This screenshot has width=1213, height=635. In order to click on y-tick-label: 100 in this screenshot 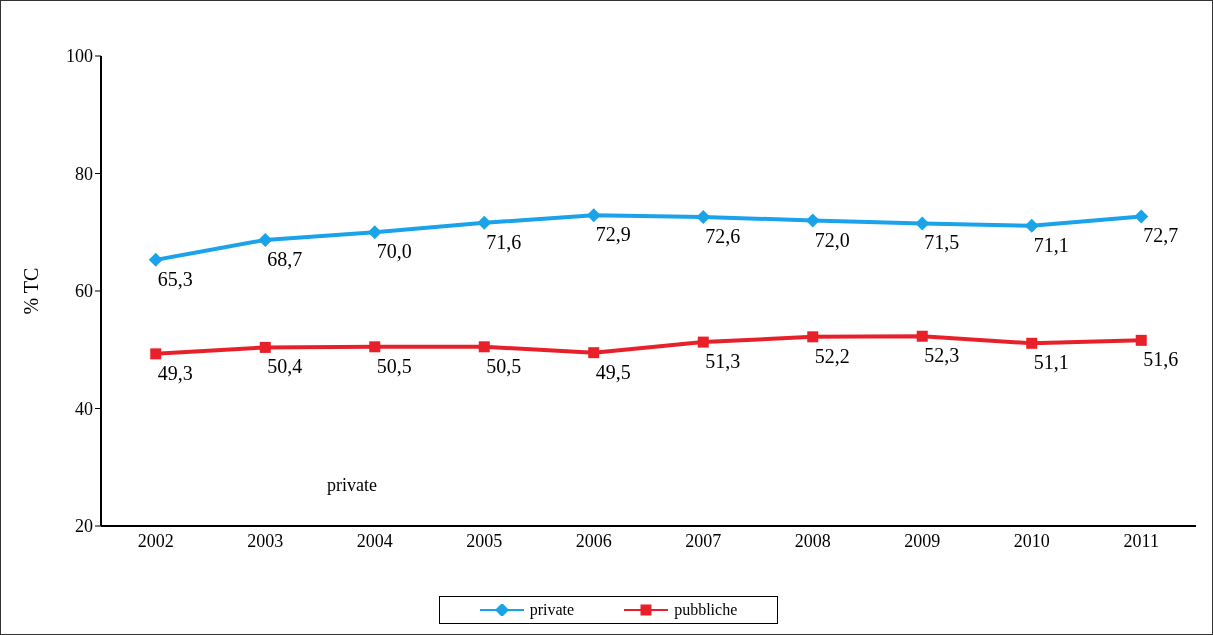, I will do `click(79, 56)`.